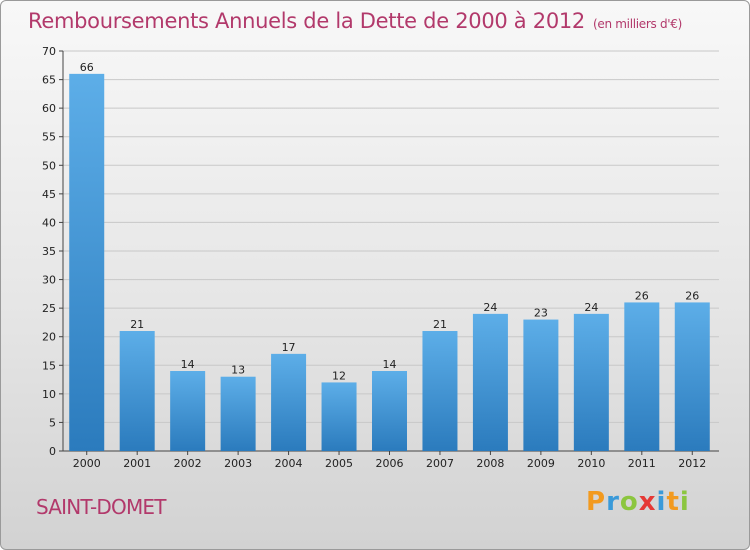  What do you see at coordinates (289, 347) in the screenshot?
I see `value-label: 17` at bounding box center [289, 347].